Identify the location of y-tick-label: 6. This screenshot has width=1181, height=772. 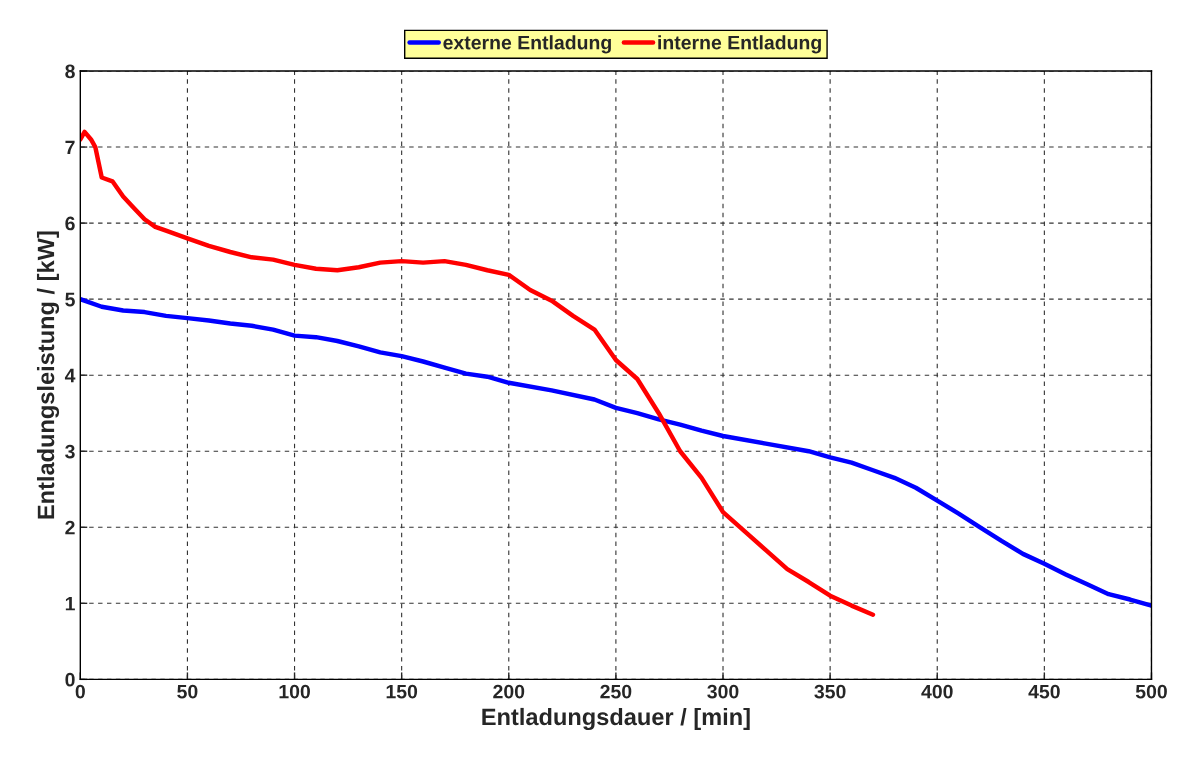
(70, 223).